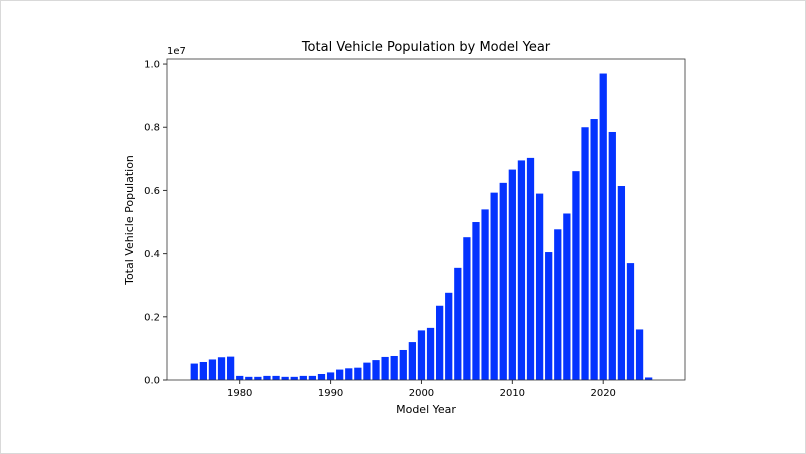 The height and width of the screenshot is (454, 806). I want to click on x-tick-label: 1980, so click(239, 393).